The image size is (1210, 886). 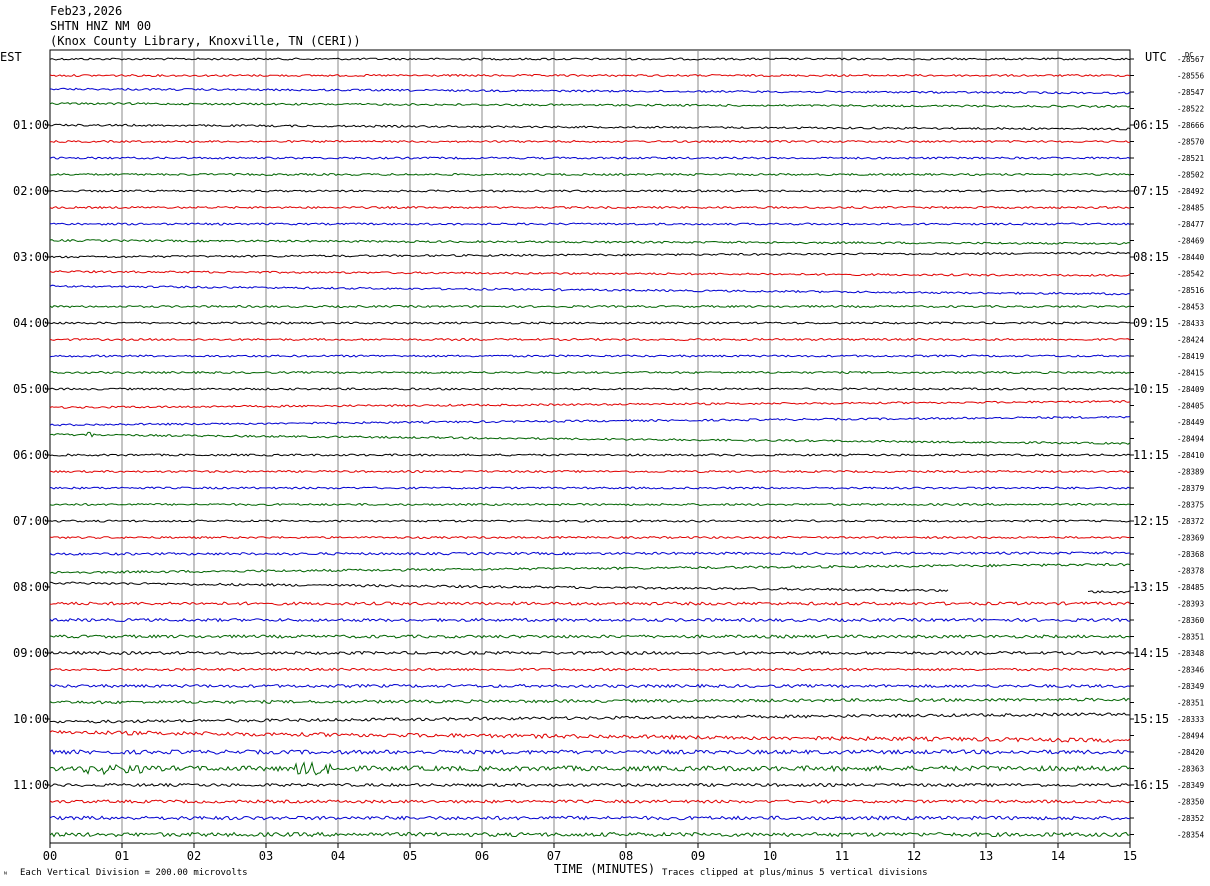 I want to click on corner-mark: ᴺ, so click(x=5, y=874).